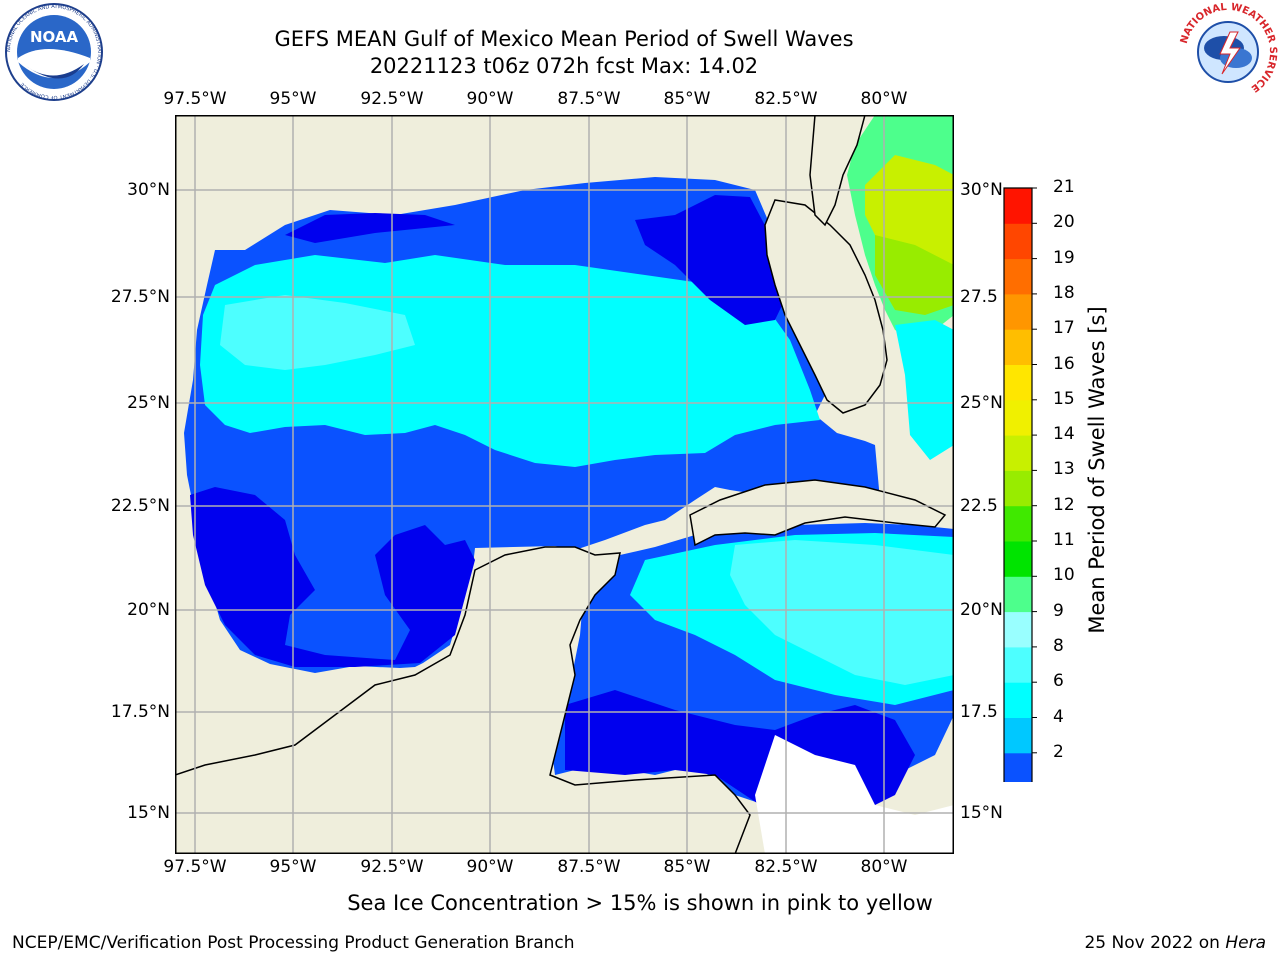  I want to click on colorbar-tick-label: 8, so click(1058, 645).